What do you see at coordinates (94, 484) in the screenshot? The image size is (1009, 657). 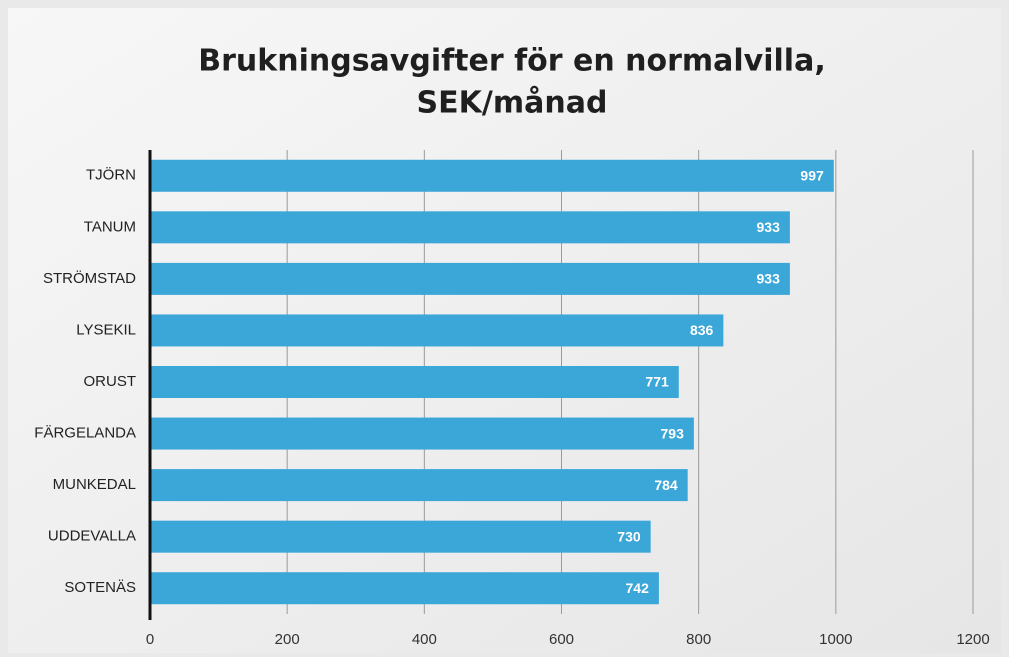 I see `y-tick-label: MUNKEDAL` at bounding box center [94, 484].